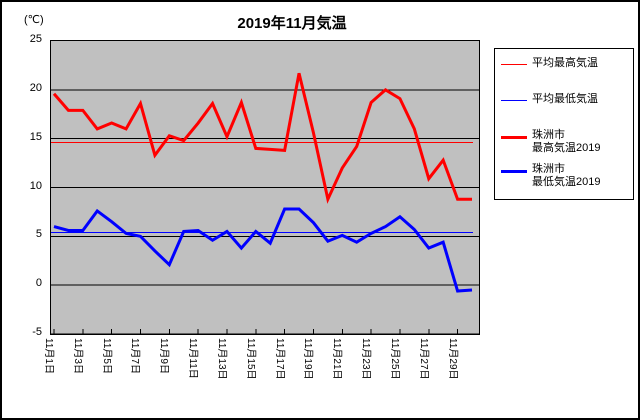  I want to click on legend-item: 珠洲市 最高気温2019, so click(550, 142).